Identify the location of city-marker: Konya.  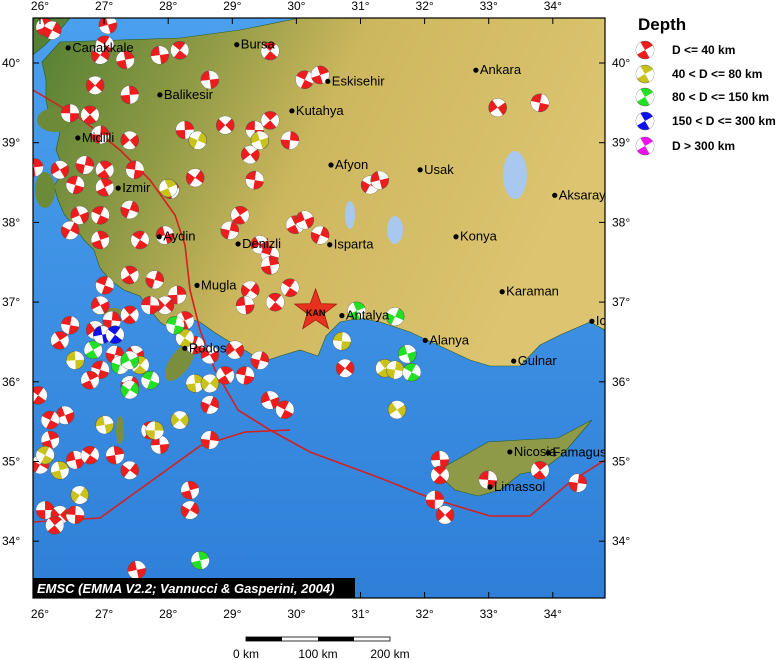
(475, 236).